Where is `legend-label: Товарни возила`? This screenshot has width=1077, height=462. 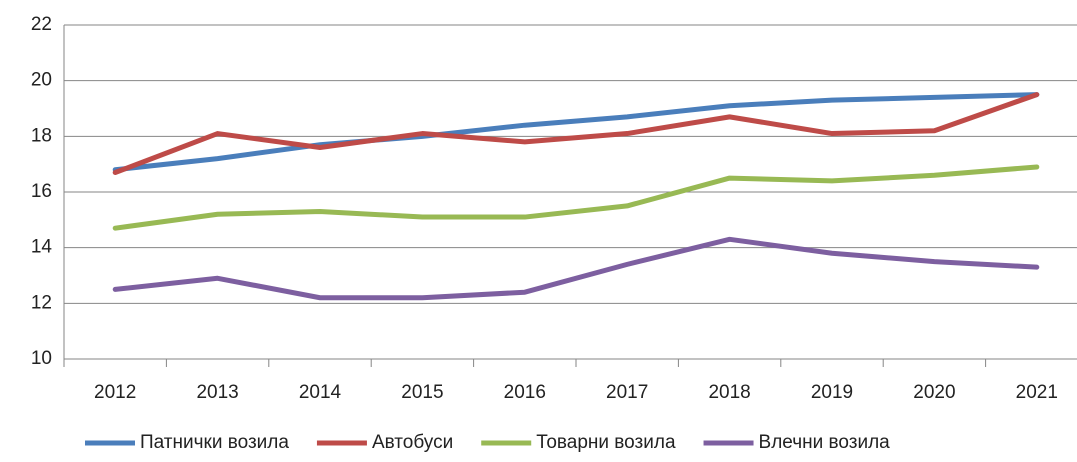
legend-label: Товарни возила is located at coordinates (606, 442).